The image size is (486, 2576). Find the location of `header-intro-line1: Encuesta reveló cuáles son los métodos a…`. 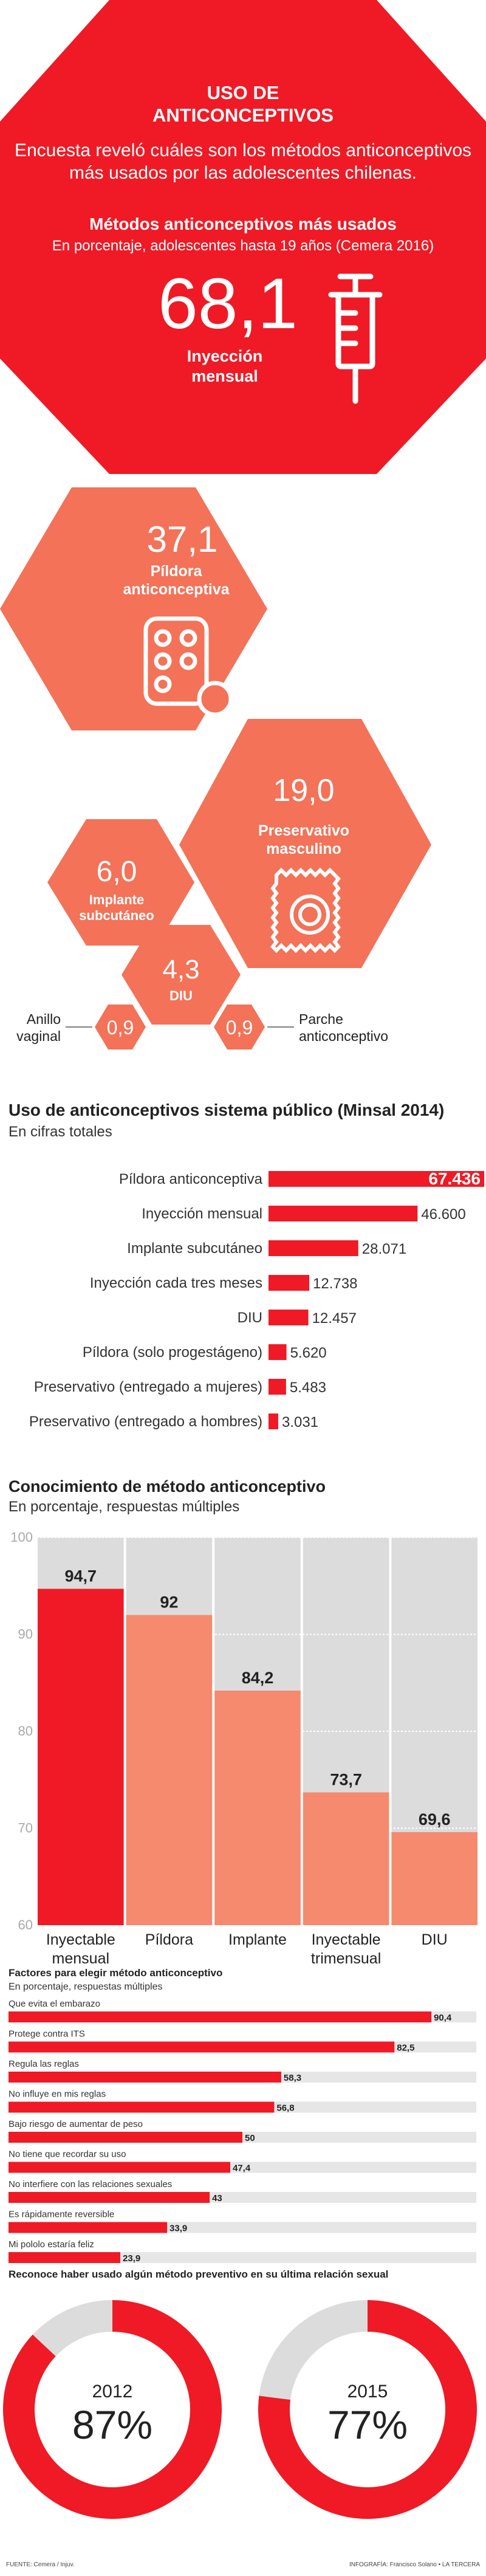

header-intro-line1: Encuesta reveló cuáles son los métodos a… is located at coordinates (243, 150).